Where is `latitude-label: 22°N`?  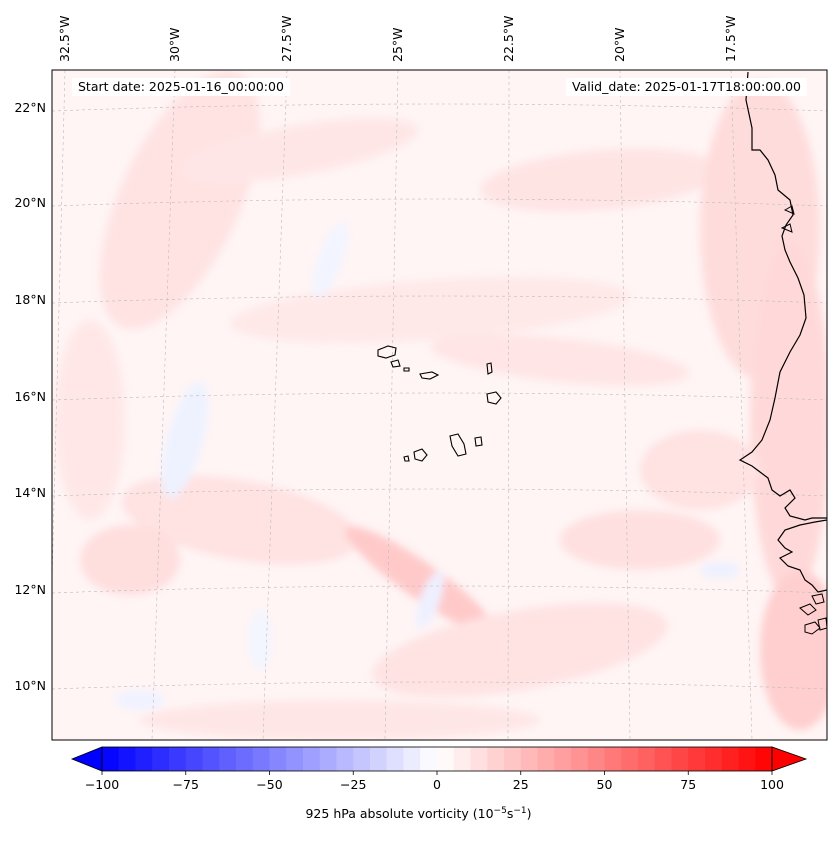
latitude-label: 22°N is located at coordinates (30, 107).